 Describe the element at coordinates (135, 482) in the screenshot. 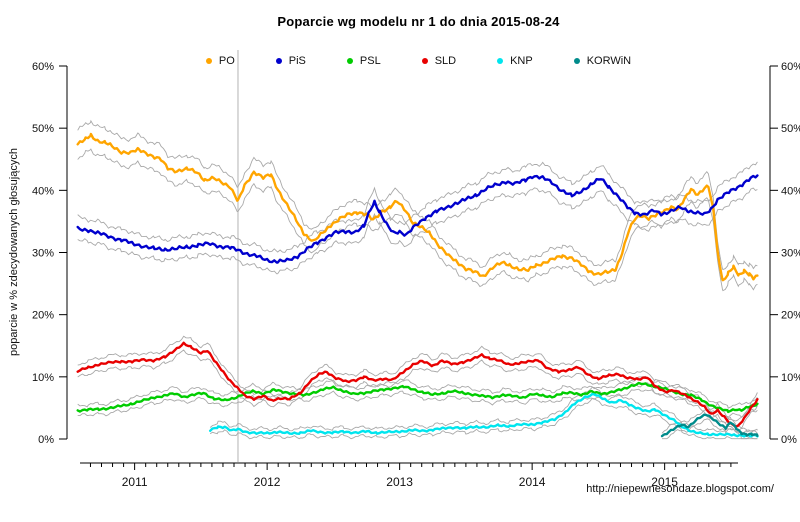

I see `x-tick-label-2011: 2011` at that location.